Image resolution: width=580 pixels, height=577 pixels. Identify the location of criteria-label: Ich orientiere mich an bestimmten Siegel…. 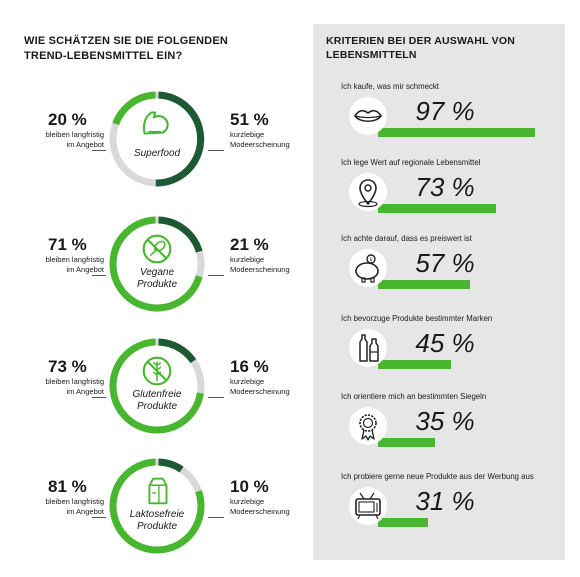
(414, 396).